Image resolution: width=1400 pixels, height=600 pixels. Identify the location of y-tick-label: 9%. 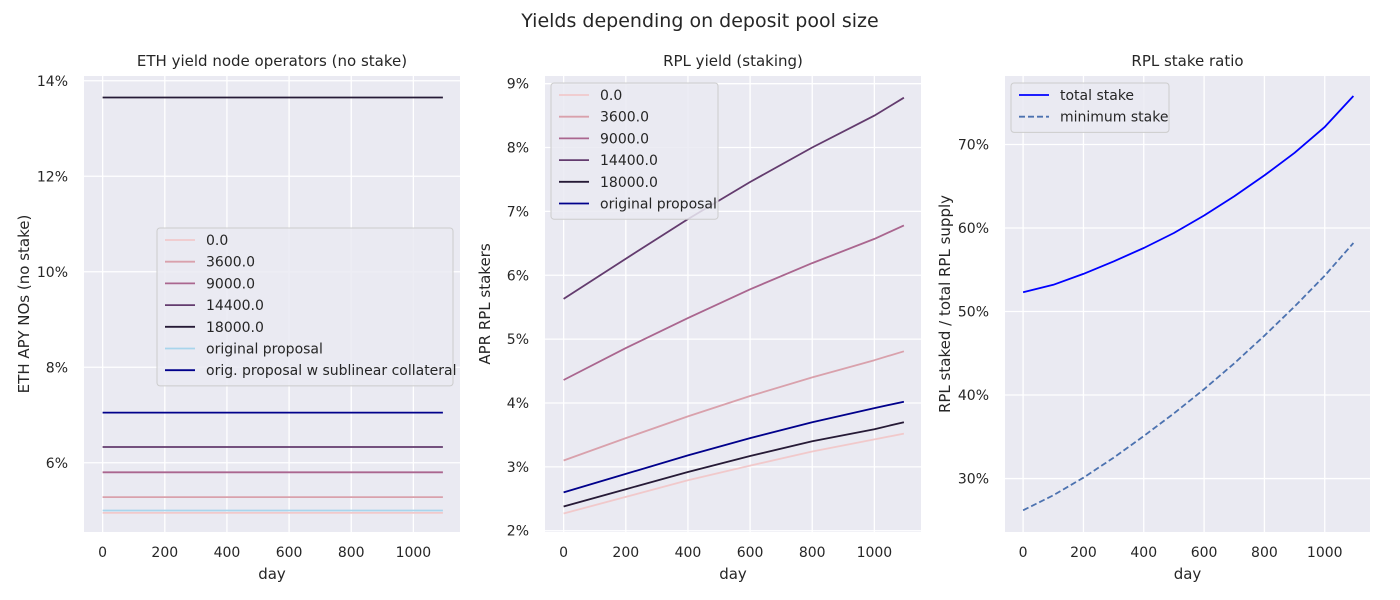
(518, 85).